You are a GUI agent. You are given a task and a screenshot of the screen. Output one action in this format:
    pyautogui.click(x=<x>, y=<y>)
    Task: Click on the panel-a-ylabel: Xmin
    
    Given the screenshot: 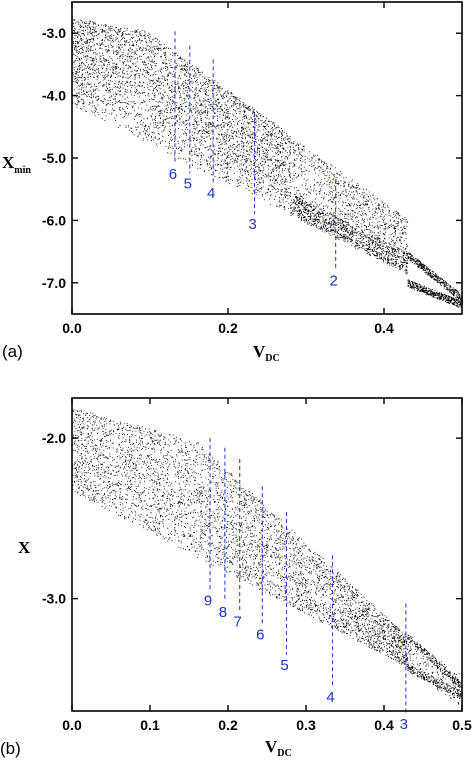 What is the action you would take?
    pyautogui.click(x=16, y=164)
    